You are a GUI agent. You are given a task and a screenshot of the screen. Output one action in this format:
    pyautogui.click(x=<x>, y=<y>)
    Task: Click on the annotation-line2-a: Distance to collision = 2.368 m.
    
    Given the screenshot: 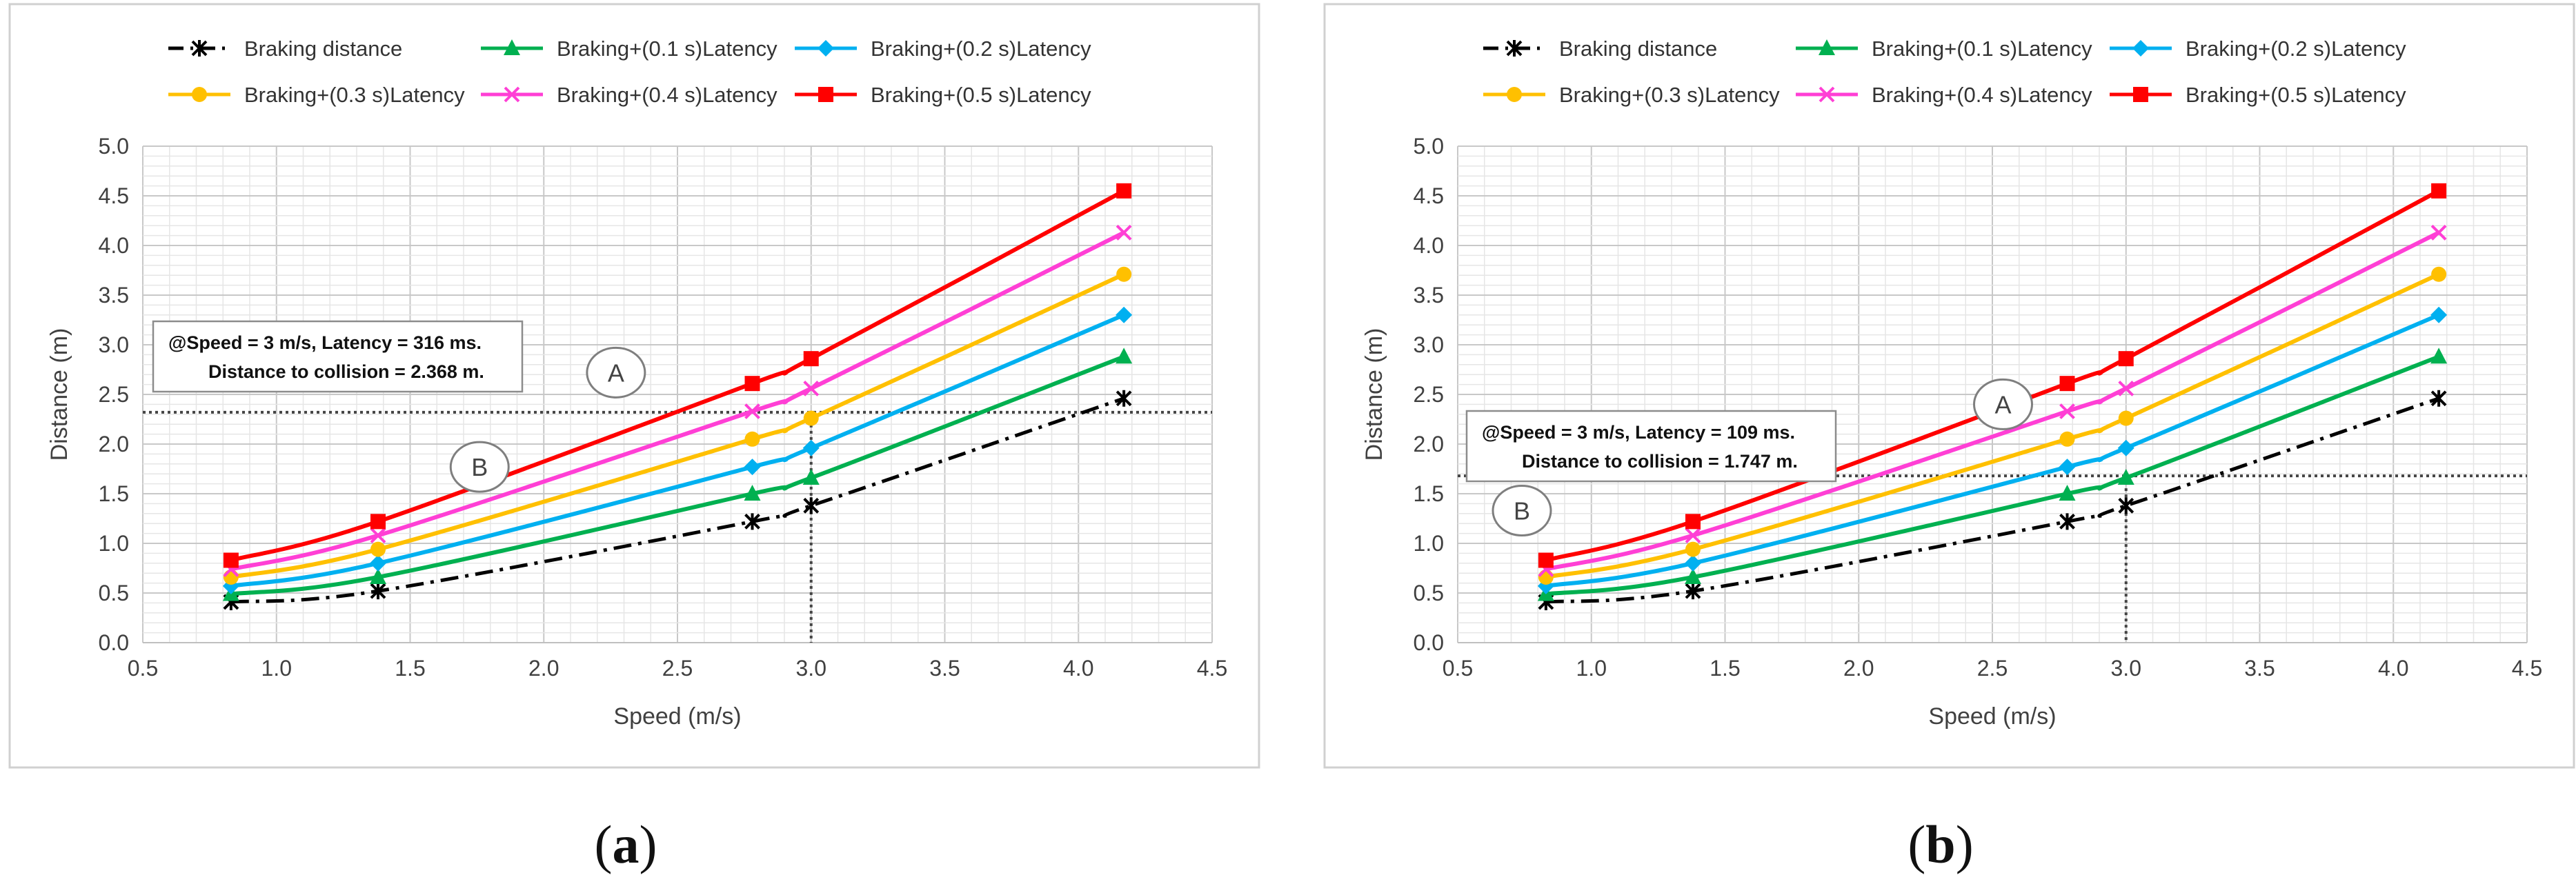 What is the action you would take?
    pyautogui.click(x=346, y=372)
    